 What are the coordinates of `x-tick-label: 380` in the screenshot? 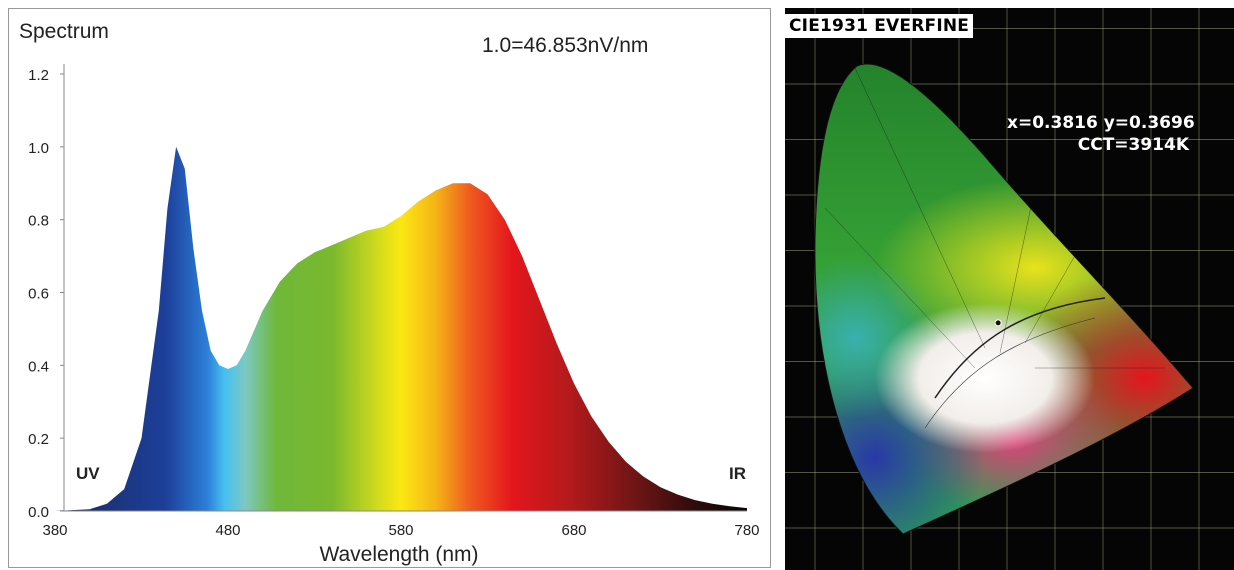 It's located at (54, 530).